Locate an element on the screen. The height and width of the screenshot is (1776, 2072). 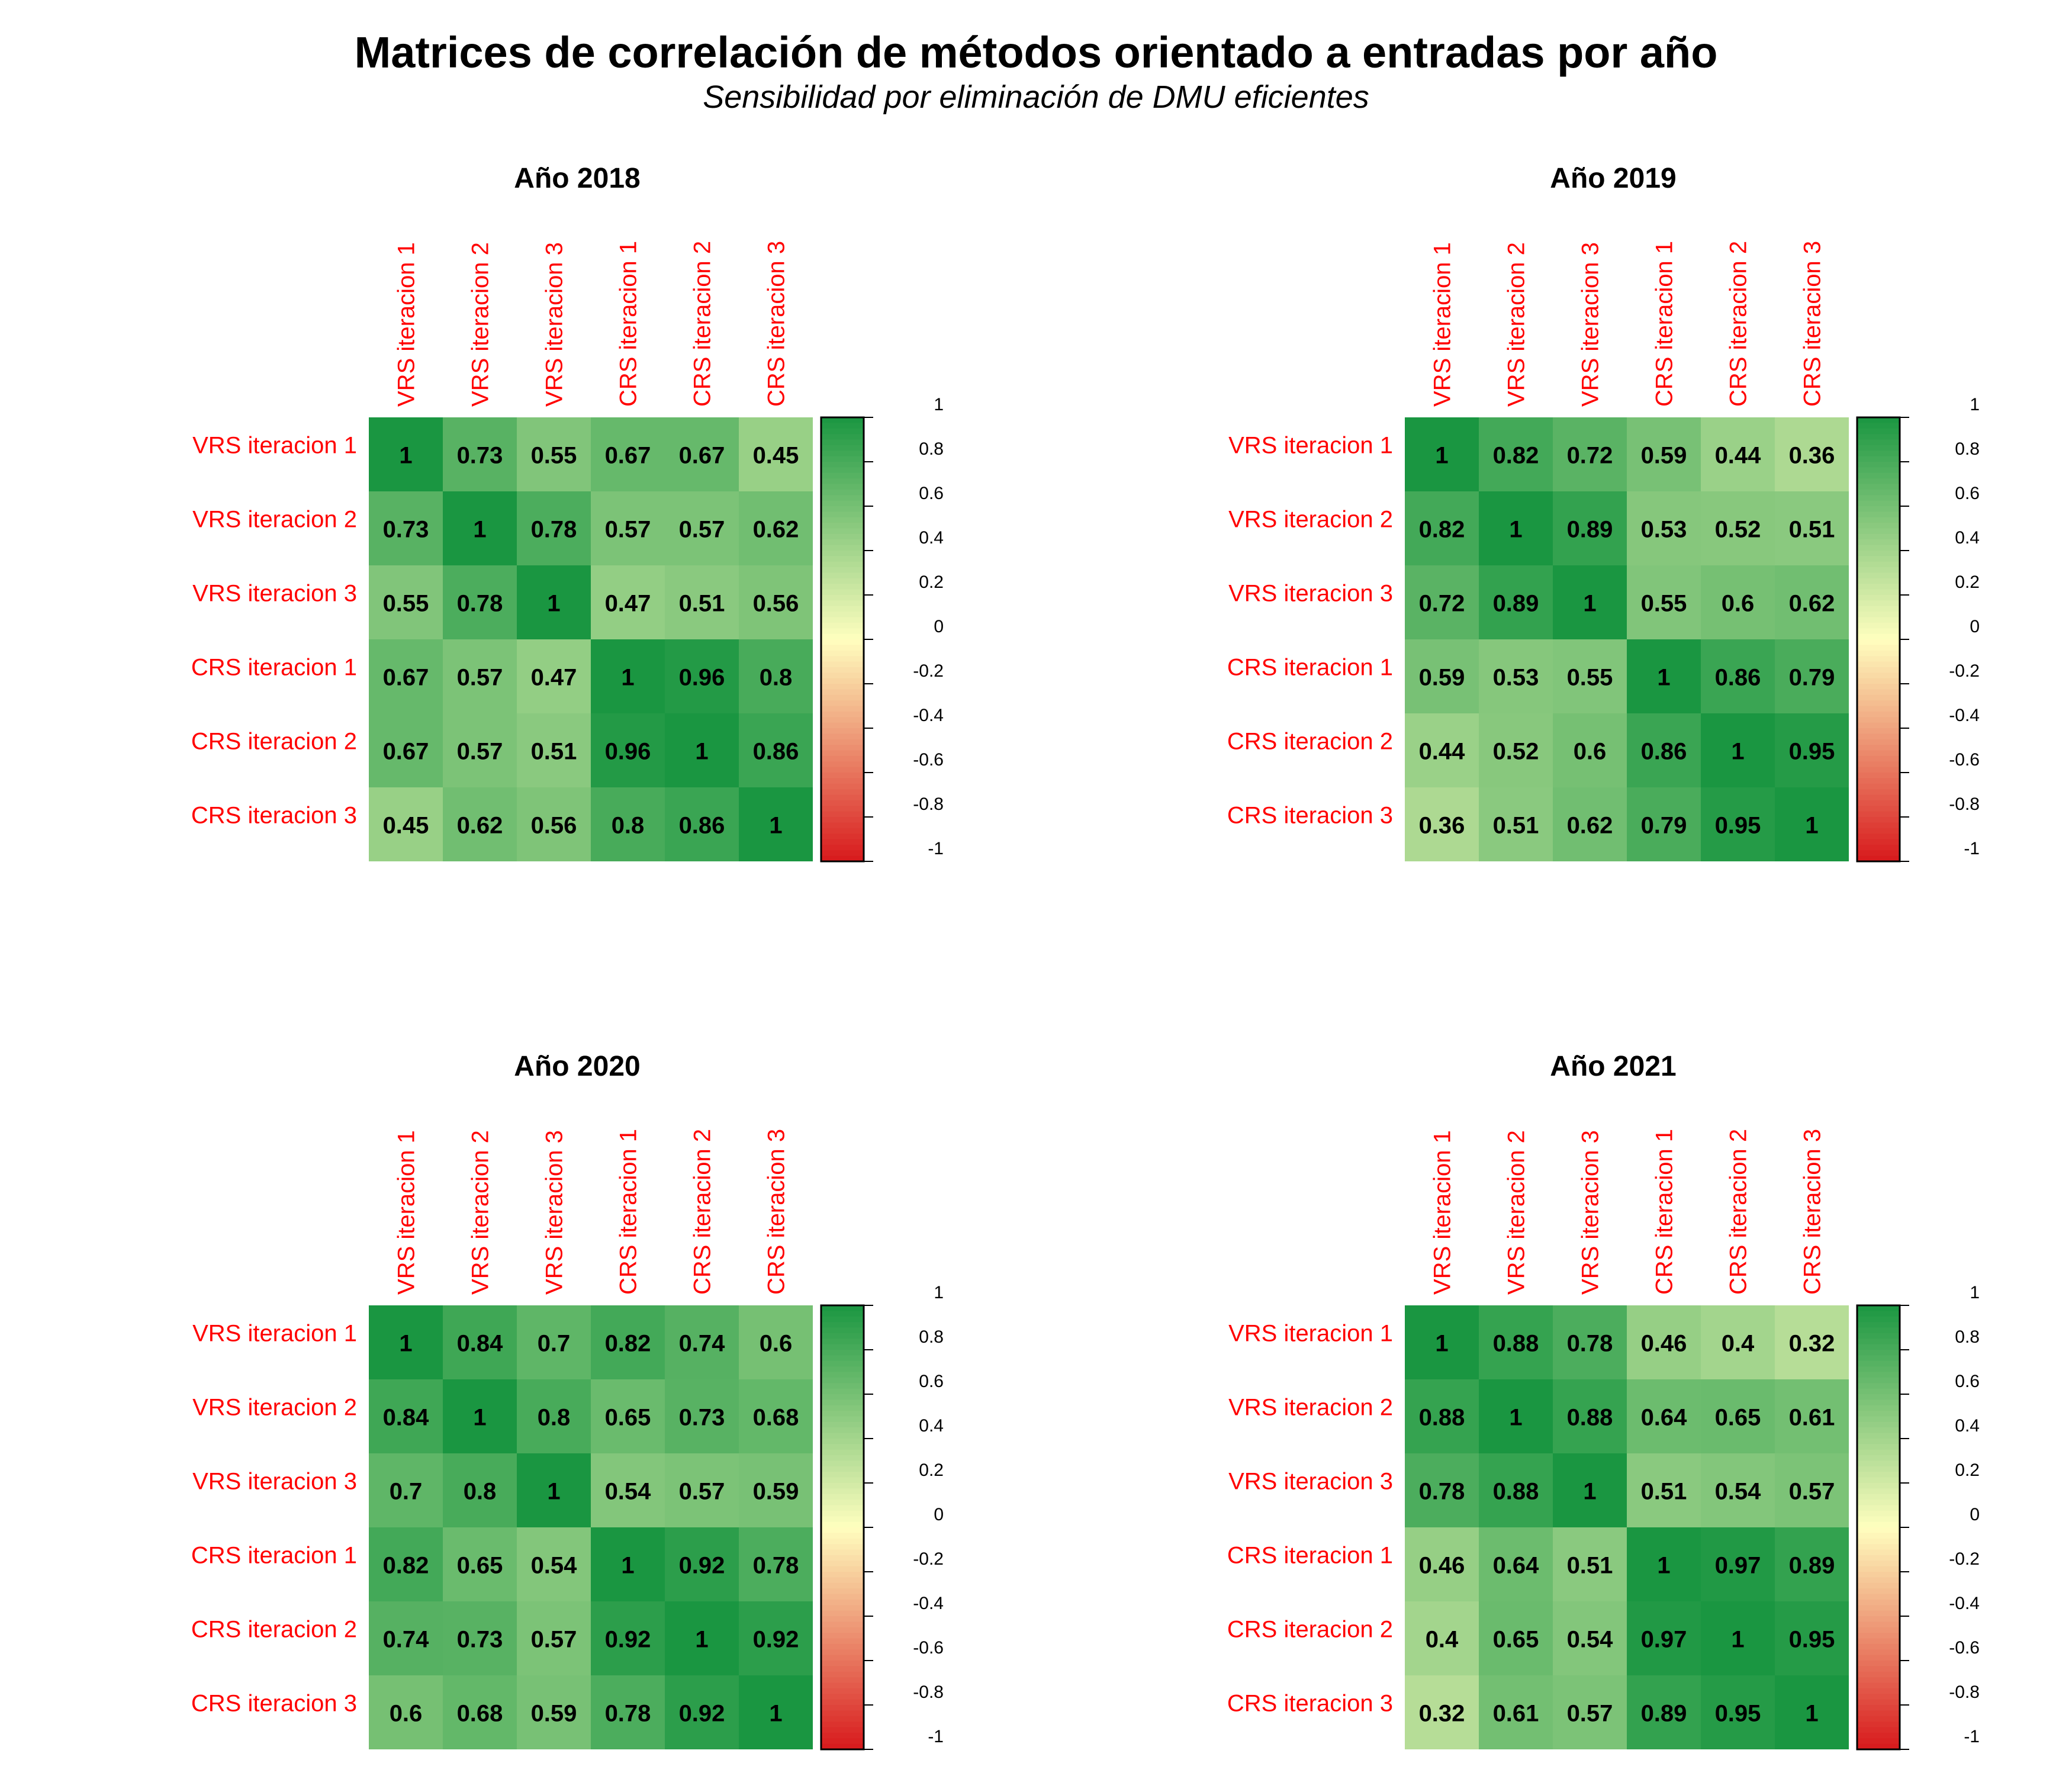
cell-value-label: 0.65 is located at coordinates (480, 1566).